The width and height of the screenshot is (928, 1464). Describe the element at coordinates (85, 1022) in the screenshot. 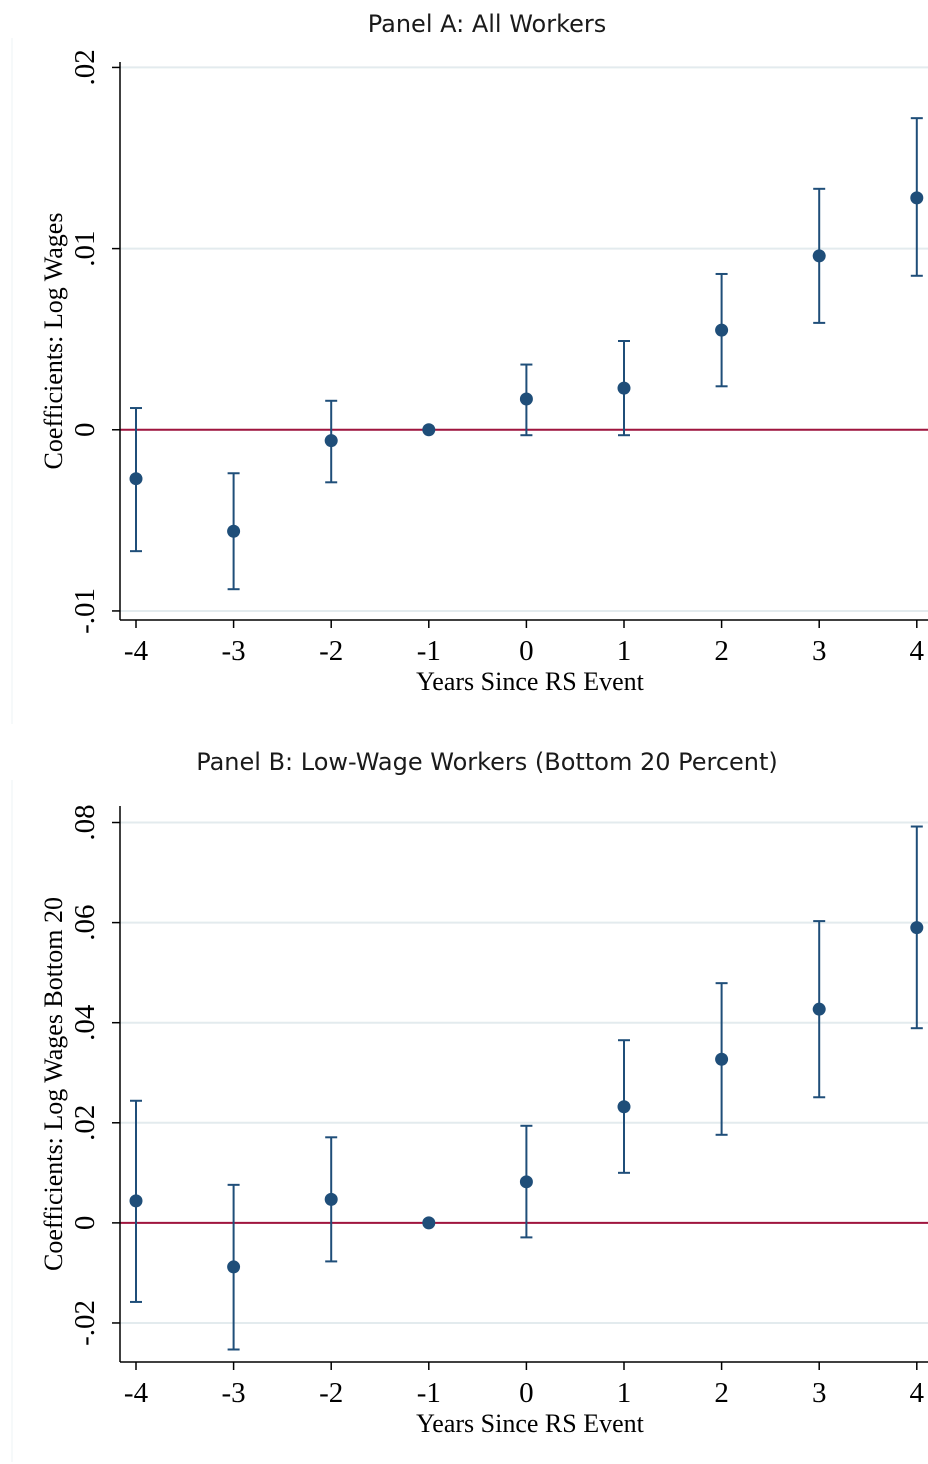

I see `panel-b-y-tick-label: .04` at that location.